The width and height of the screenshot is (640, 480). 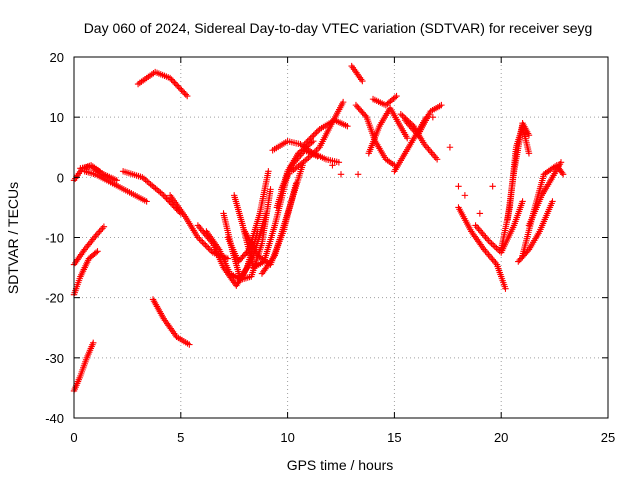 I want to click on y-tick-label: -10, so click(x=54, y=238).